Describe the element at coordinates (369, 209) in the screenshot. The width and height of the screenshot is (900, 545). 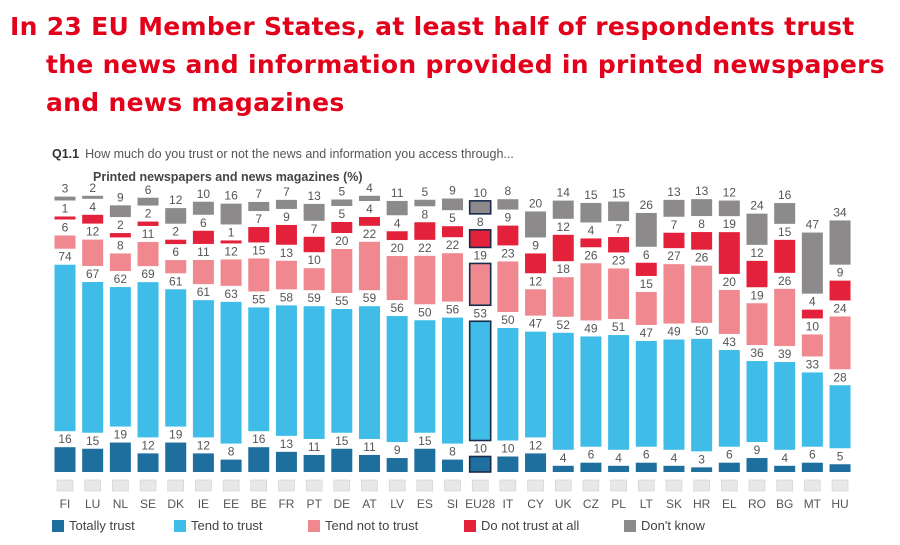
I see `value-label-do-not-trust-at: 4` at that location.